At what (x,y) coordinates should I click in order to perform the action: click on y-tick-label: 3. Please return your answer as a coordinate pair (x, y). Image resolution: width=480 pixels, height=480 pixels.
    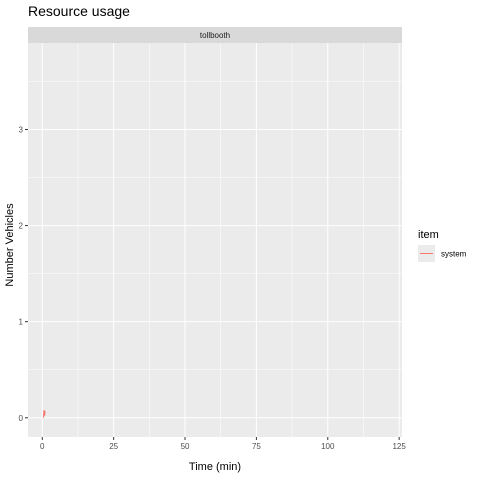
    Looking at the image, I should click on (21, 129).